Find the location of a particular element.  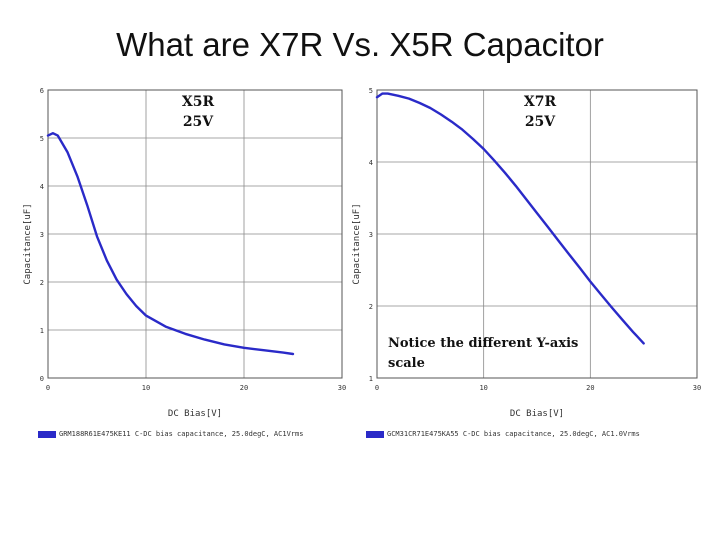

legend-swatch-x5r is located at coordinates (47, 434).